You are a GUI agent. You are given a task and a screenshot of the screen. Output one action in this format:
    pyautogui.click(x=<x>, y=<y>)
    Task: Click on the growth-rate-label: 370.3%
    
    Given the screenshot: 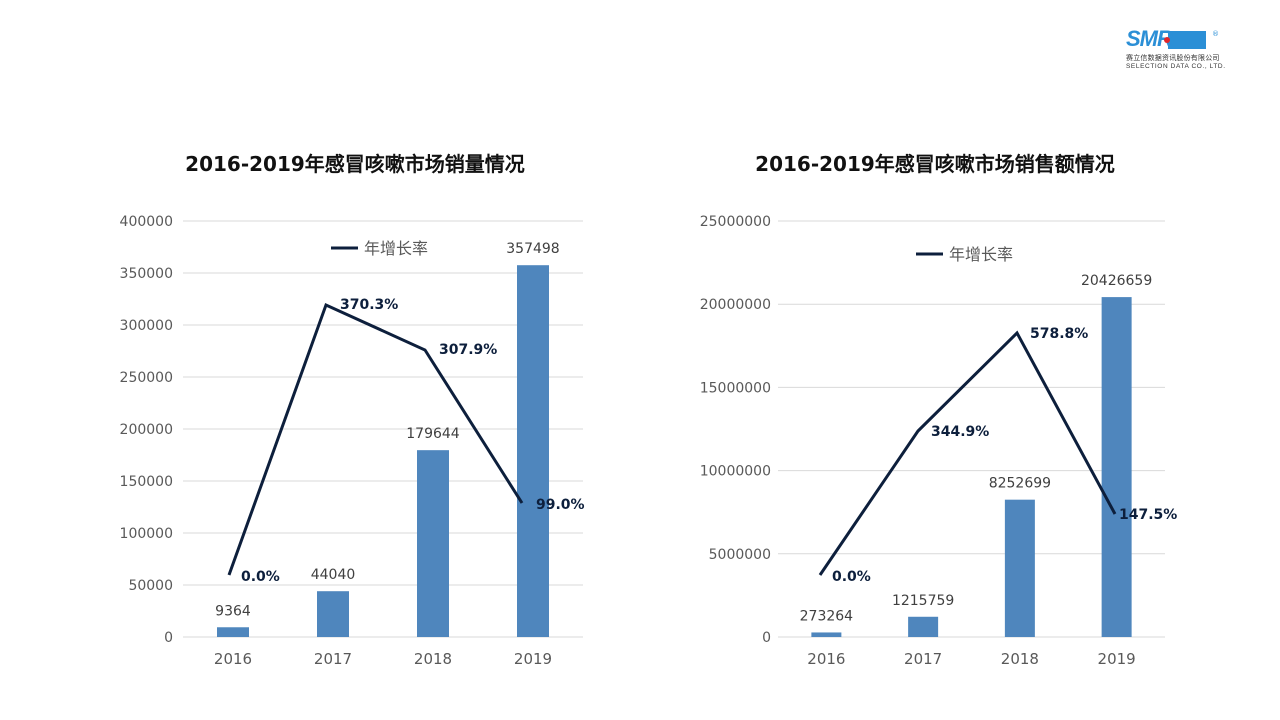 What is the action you would take?
    pyautogui.click(x=369, y=305)
    